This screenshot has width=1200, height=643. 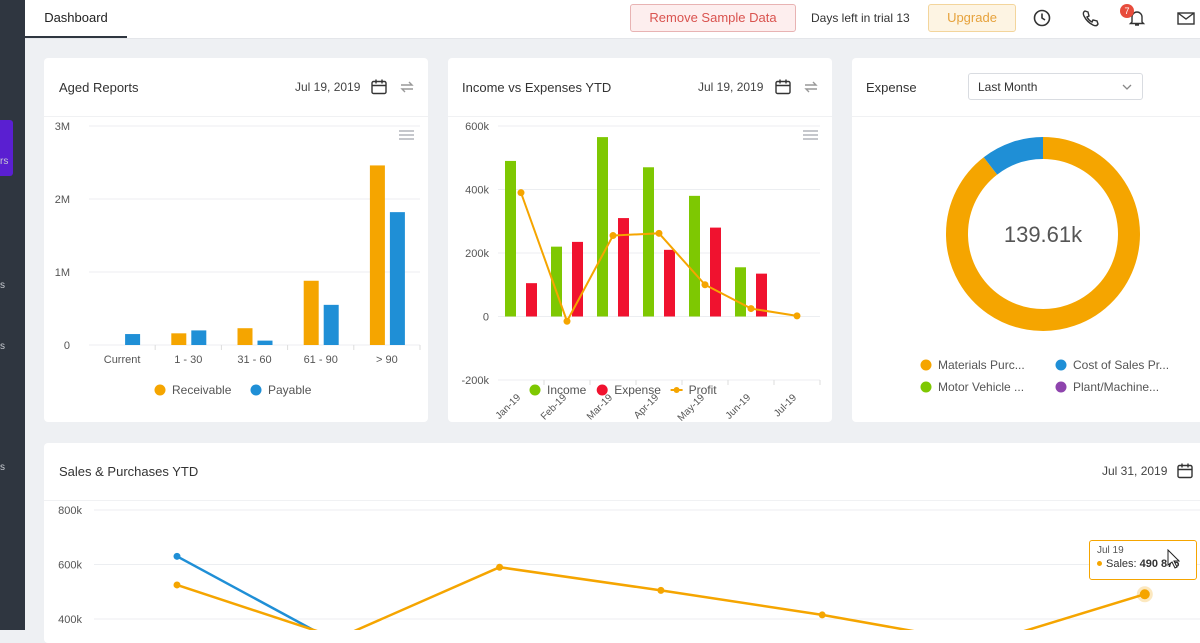 I want to click on sidebar-item-label: rs, so click(x=4, y=161).